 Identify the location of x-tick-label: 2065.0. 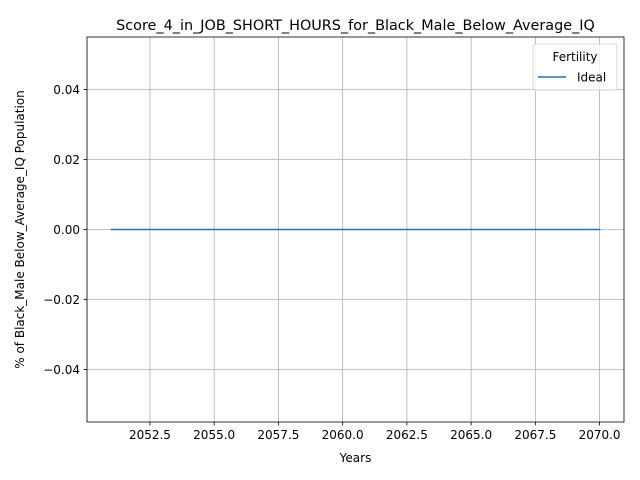
(471, 435).